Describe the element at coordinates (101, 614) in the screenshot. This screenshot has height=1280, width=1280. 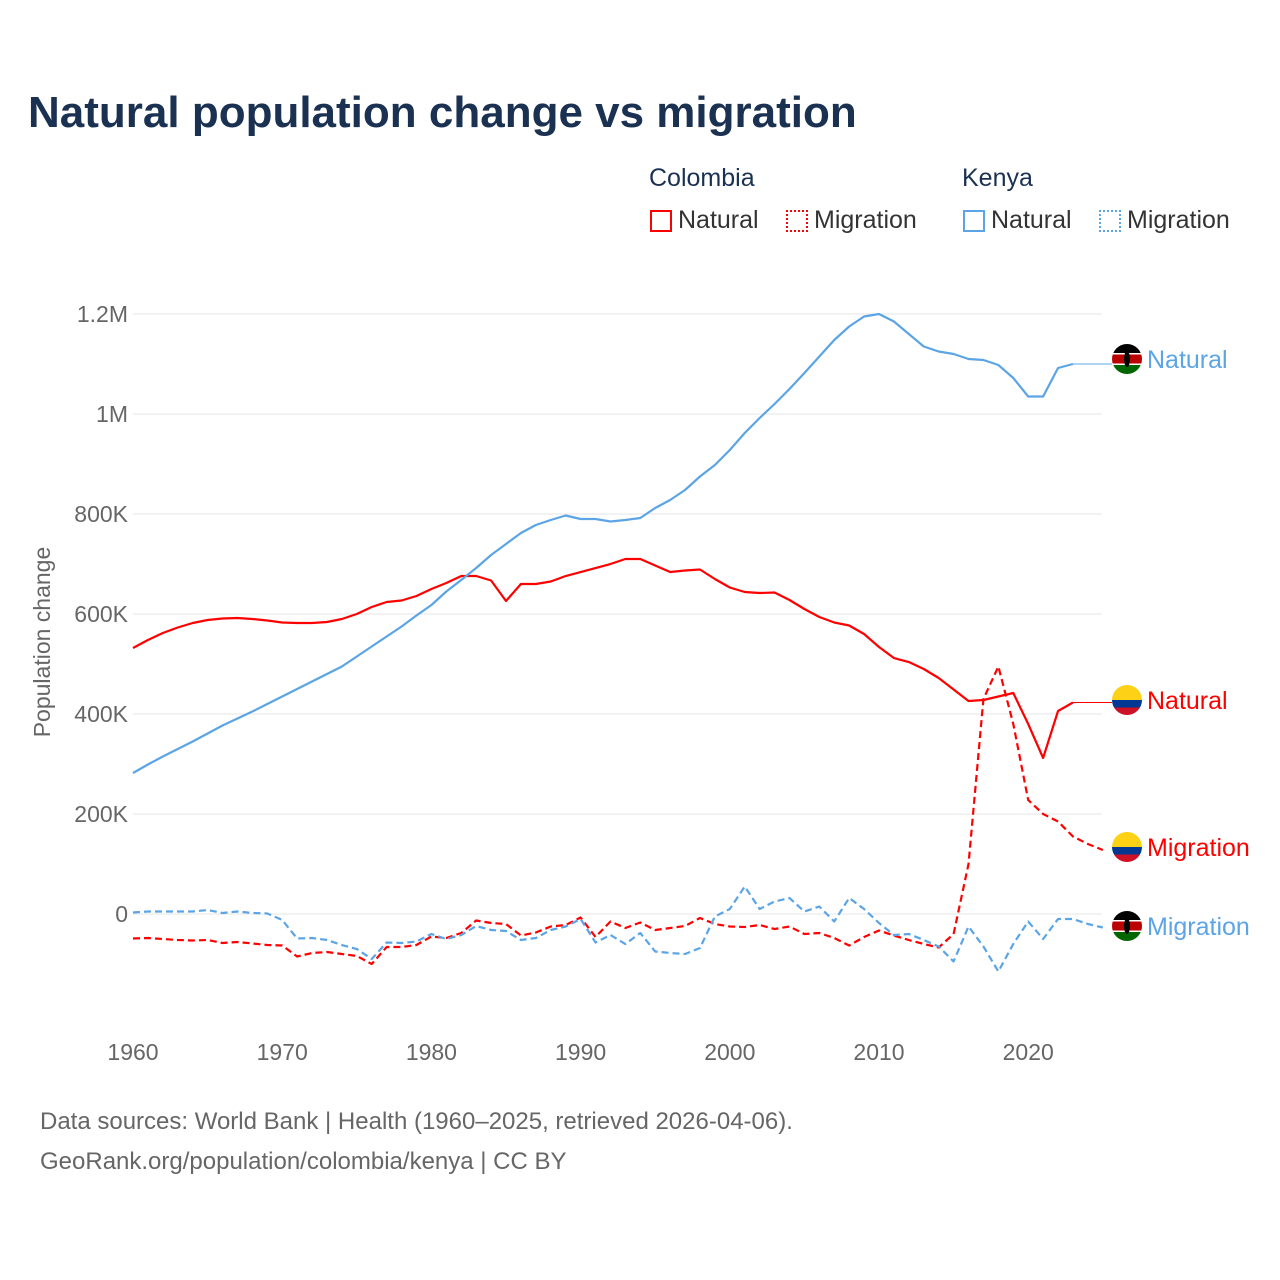
I see `y-tick-label: 600K` at that location.